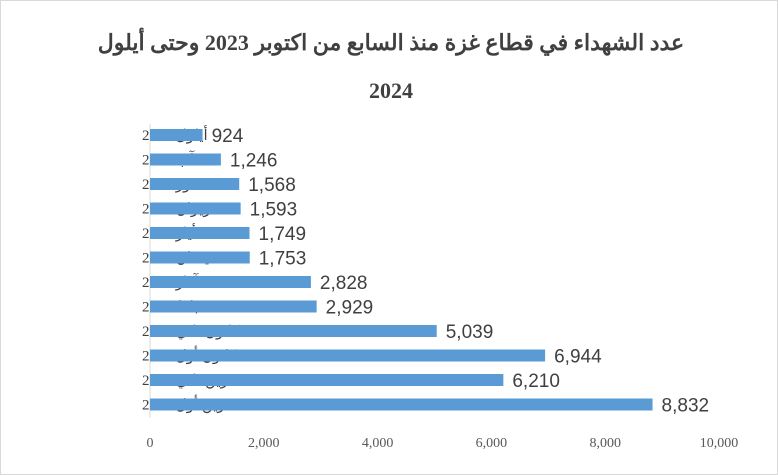  What do you see at coordinates (228, 136) in the screenshot?
I see `data-label: 924` at bounding box center [228, 136].